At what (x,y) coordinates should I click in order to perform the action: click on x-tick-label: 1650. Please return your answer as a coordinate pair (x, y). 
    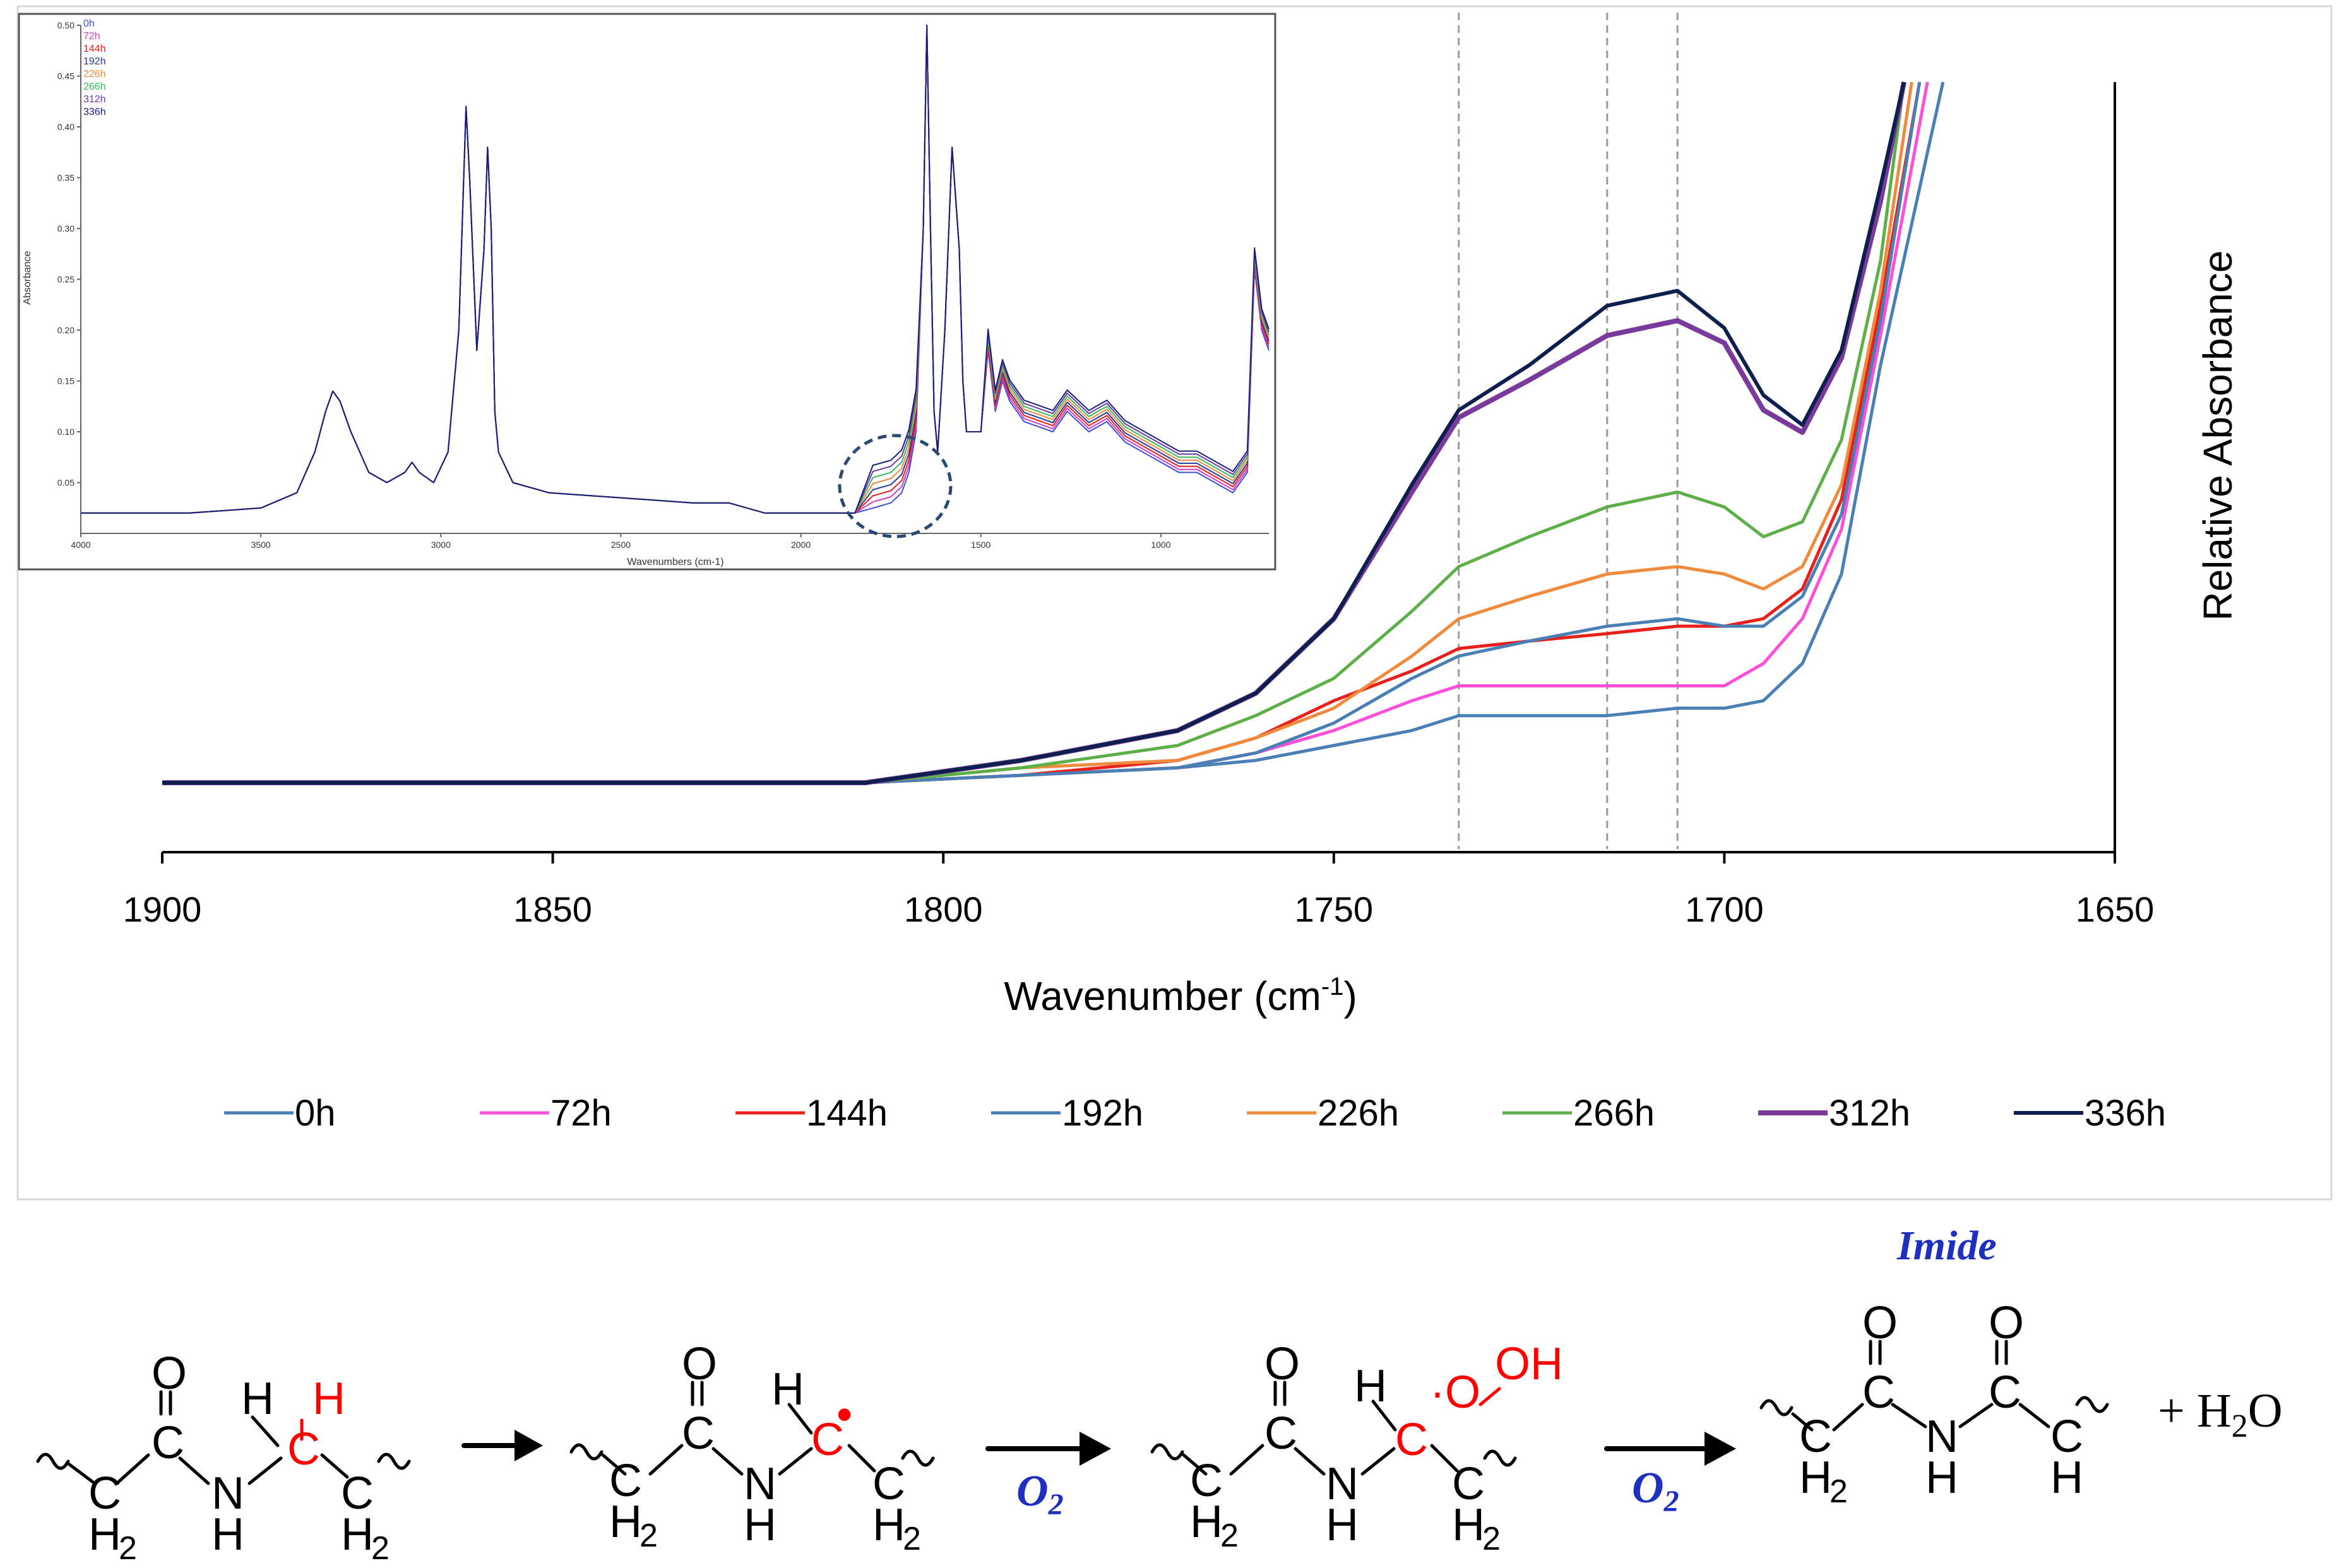
    Looking at the image, I should click on (2115, 909).